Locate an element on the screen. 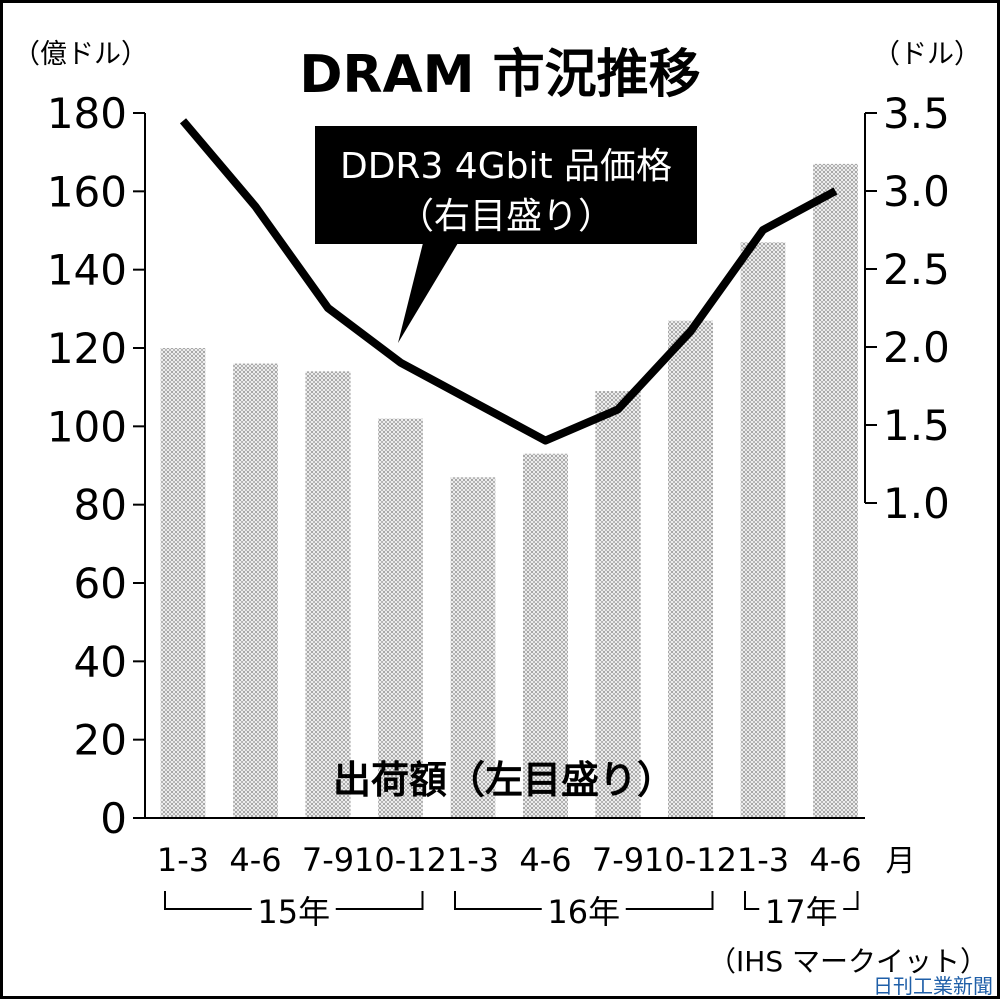  year-group-label: 17年 is located at coordinates (801, 912).